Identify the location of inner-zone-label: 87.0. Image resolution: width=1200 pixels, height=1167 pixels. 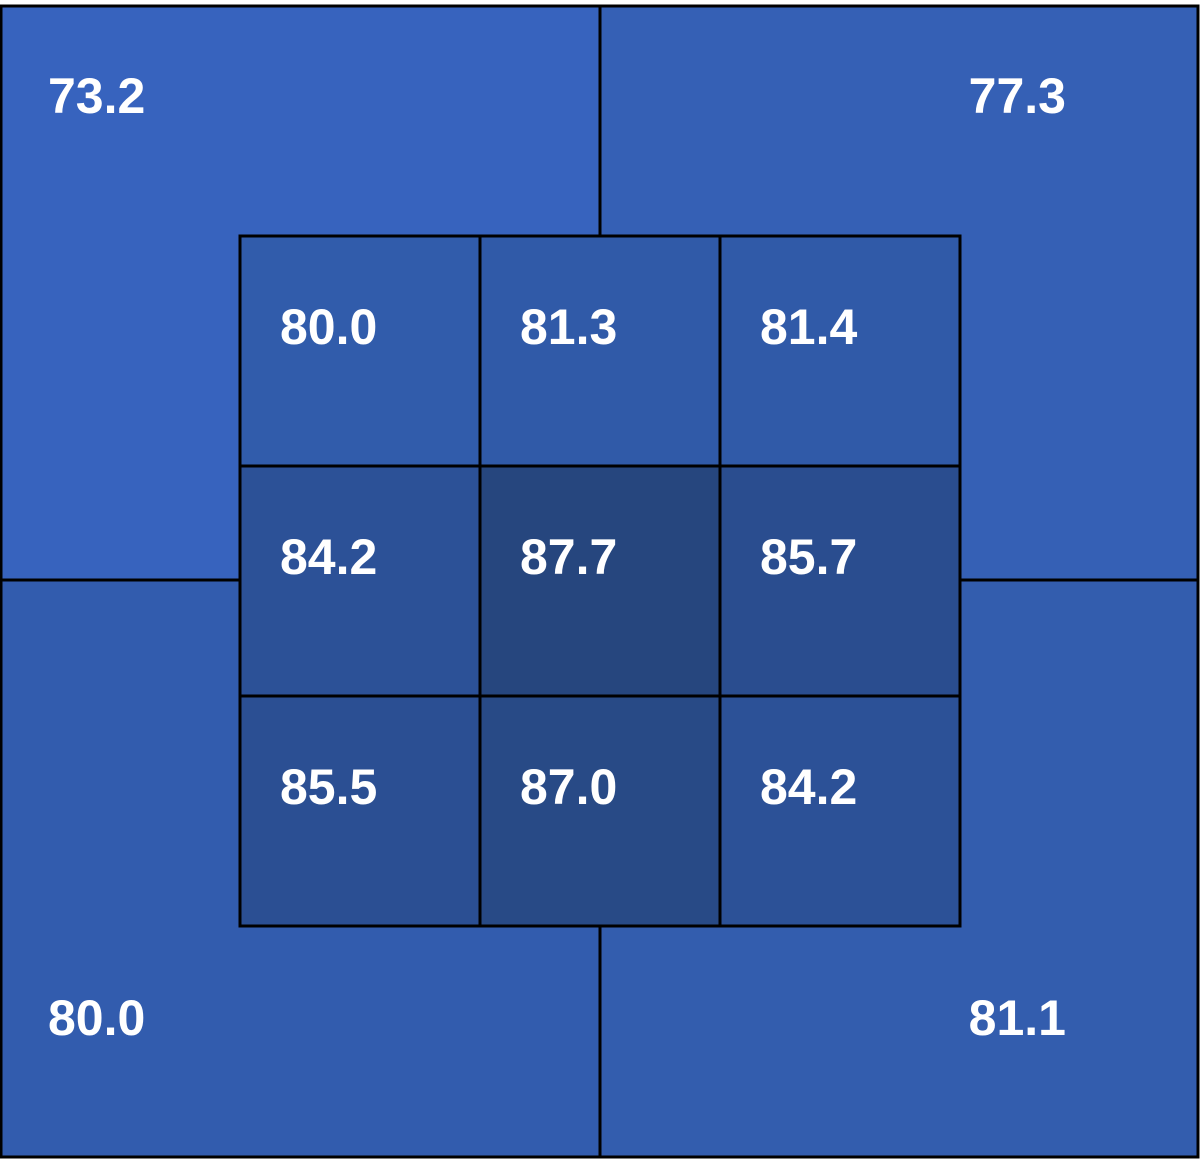
(568, 787).